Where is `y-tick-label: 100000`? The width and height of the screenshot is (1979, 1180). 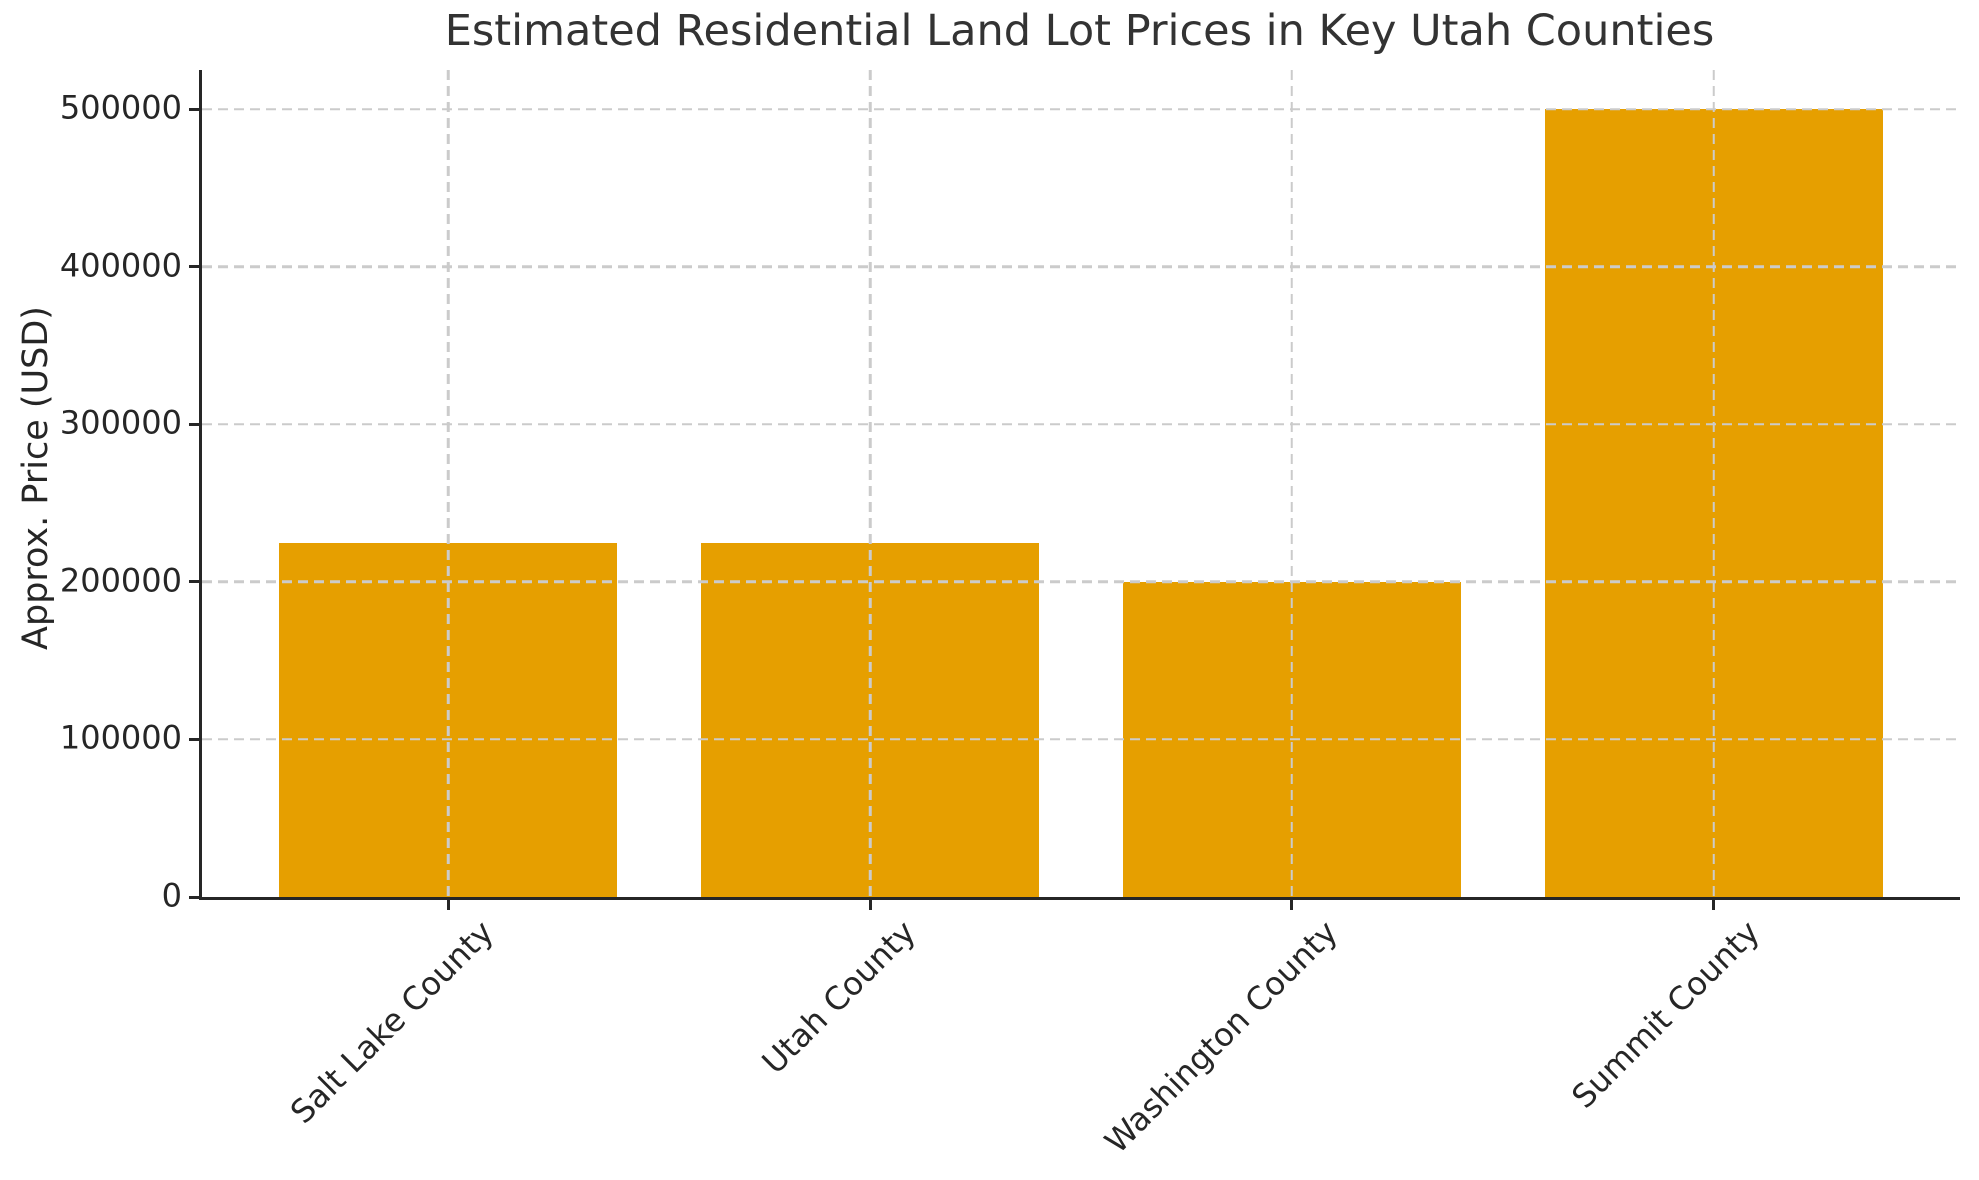
y-tick-label: 100000 is located at coordinates (120, 737).